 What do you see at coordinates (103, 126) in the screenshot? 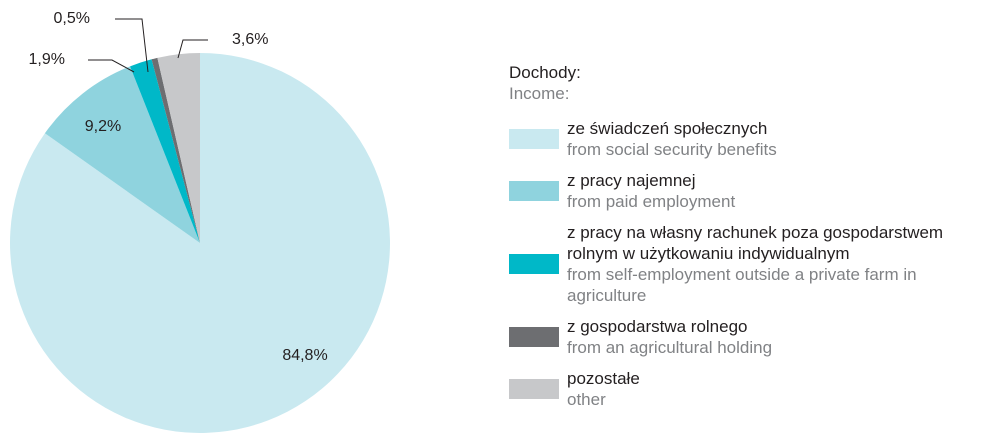
I see `data-label: 9,2%` at bounding box center [103, 126].